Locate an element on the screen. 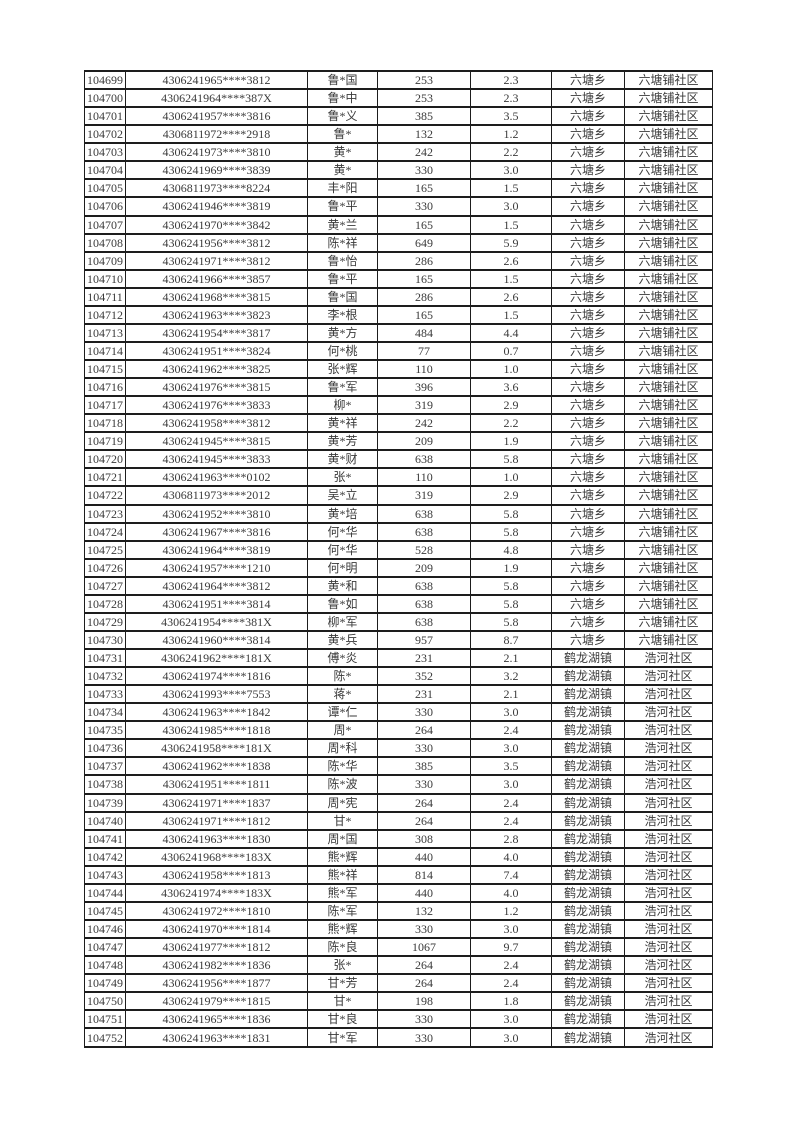 Image resolution: width=794 pixels, height=1122 pixels. cell-name: 甘* is located at coordinates (342, 820).